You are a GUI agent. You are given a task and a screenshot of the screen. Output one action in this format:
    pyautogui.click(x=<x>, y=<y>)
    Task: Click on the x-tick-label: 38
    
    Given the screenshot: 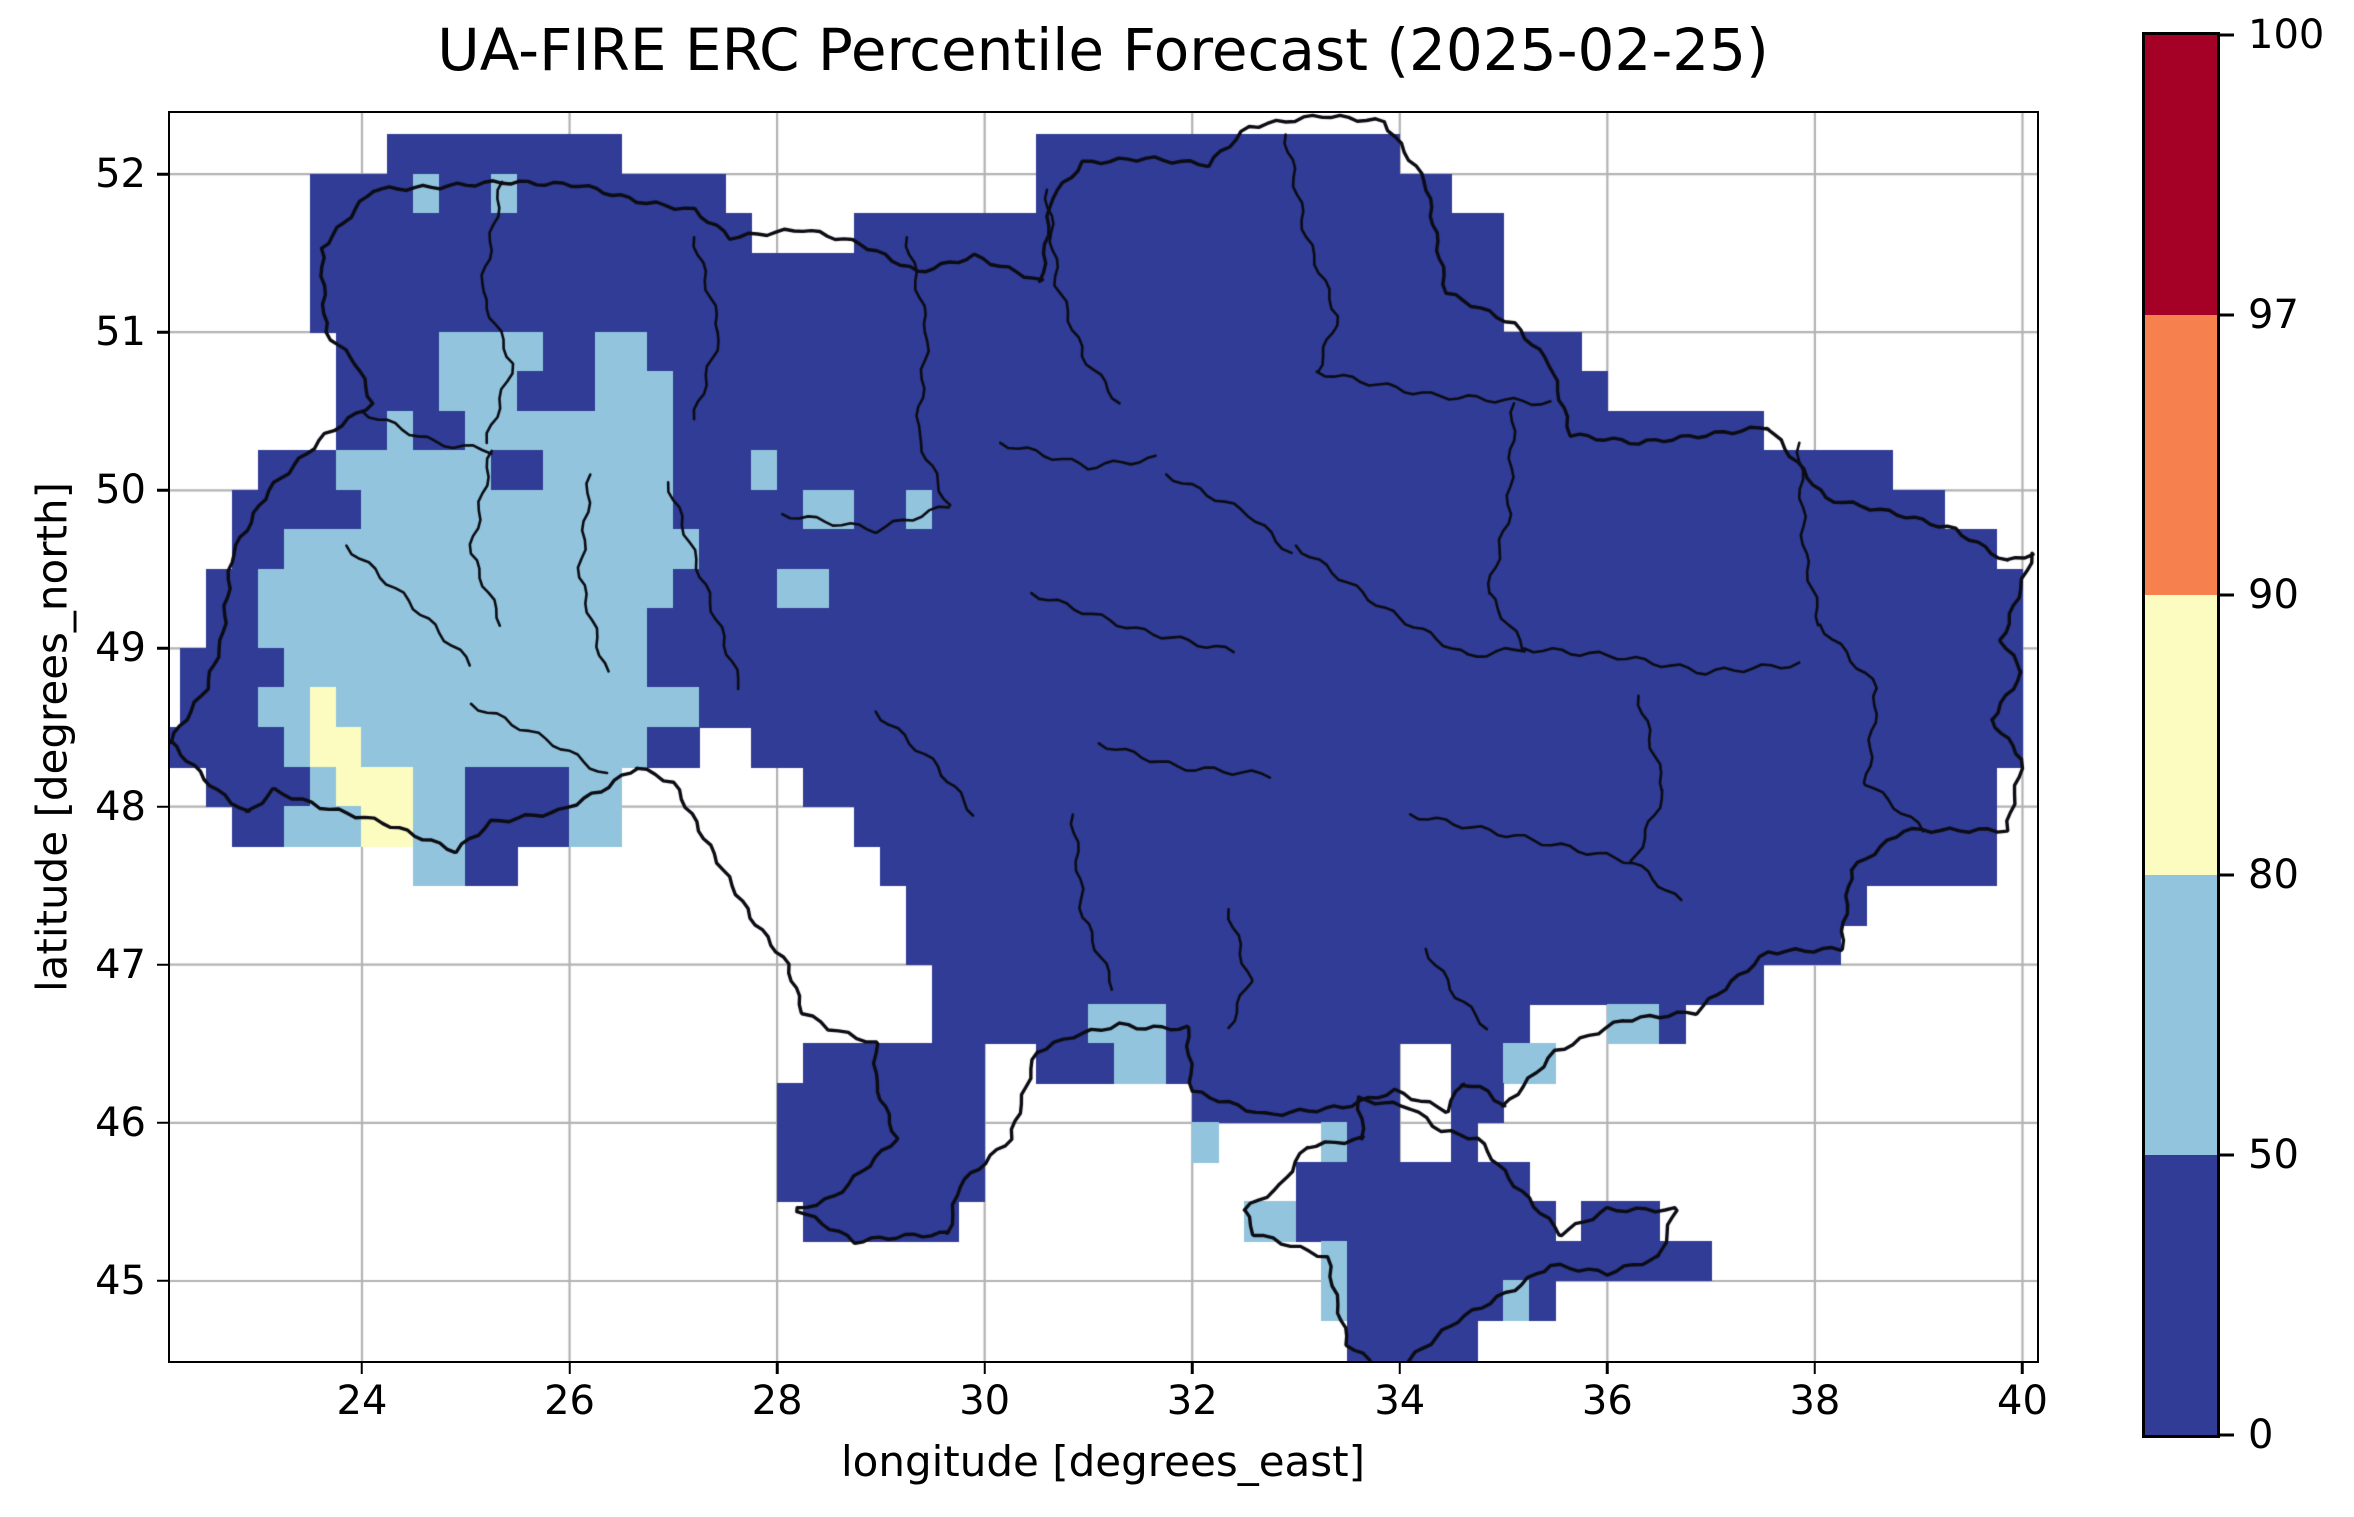 What is the action you would take?
    pyautogui.click(x=1815, y=1401)
    